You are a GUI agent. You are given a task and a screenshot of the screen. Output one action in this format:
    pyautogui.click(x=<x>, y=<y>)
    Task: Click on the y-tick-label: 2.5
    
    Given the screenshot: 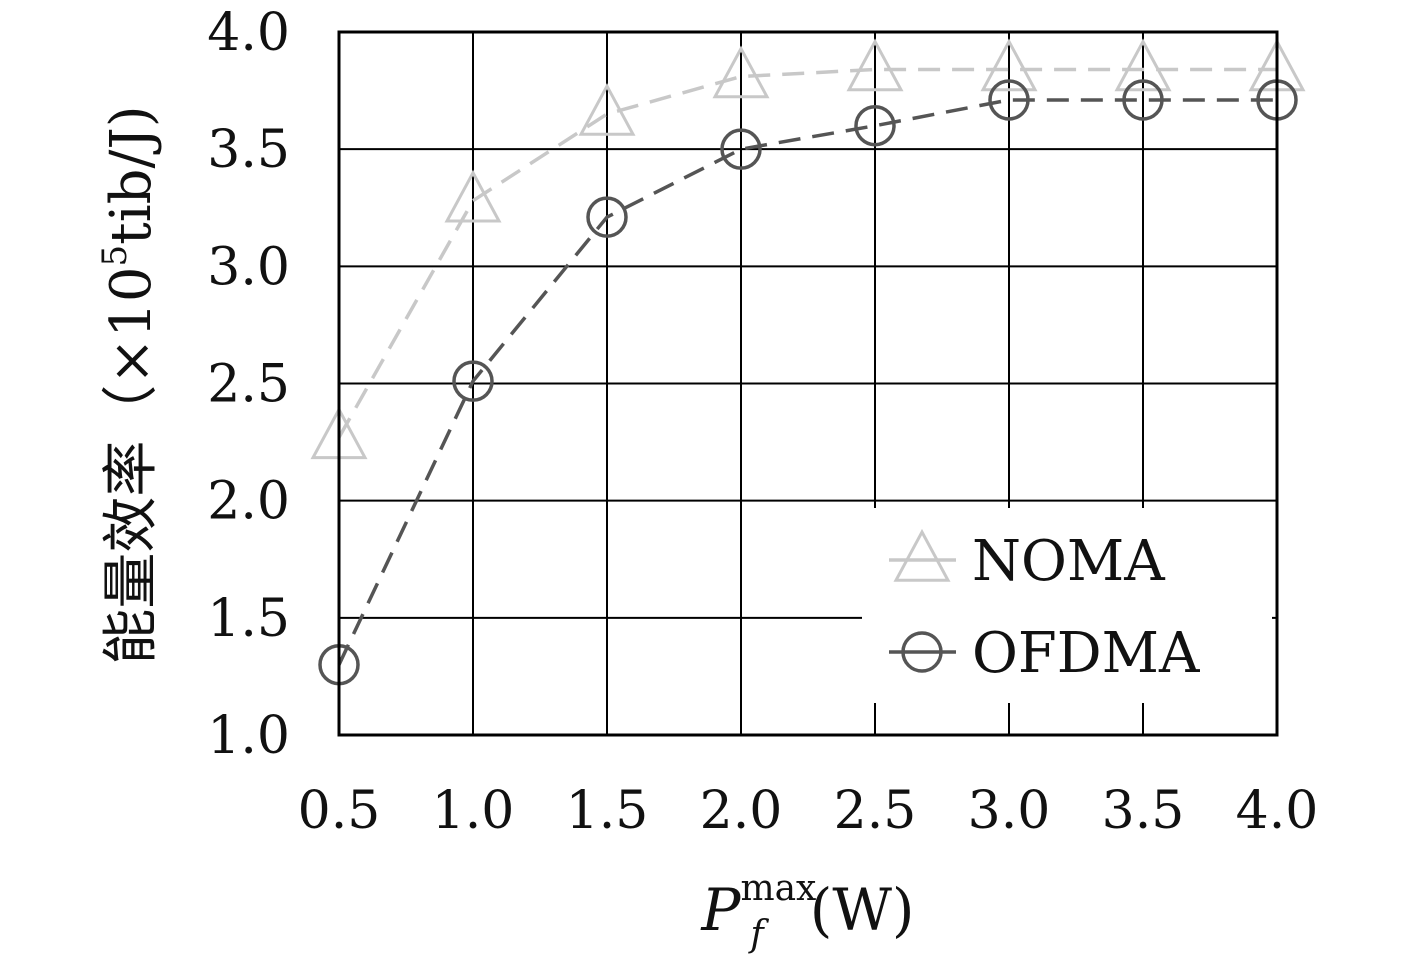 What is the action you would take?
    pyautogui.click(x=248, y=385)
    